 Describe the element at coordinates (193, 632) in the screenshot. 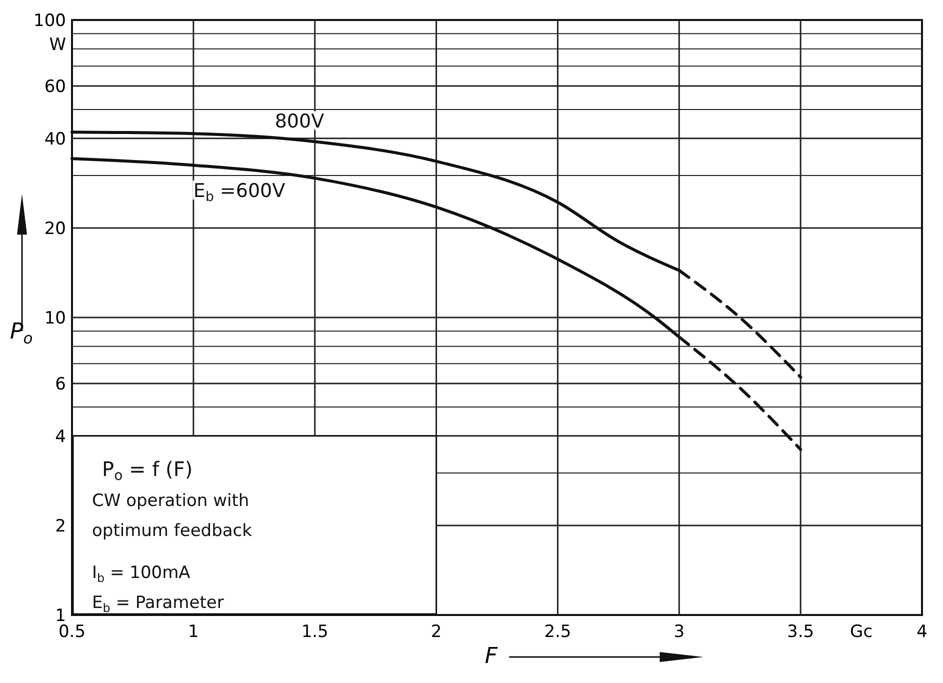

I see `x-tick-label: 1` at that location.